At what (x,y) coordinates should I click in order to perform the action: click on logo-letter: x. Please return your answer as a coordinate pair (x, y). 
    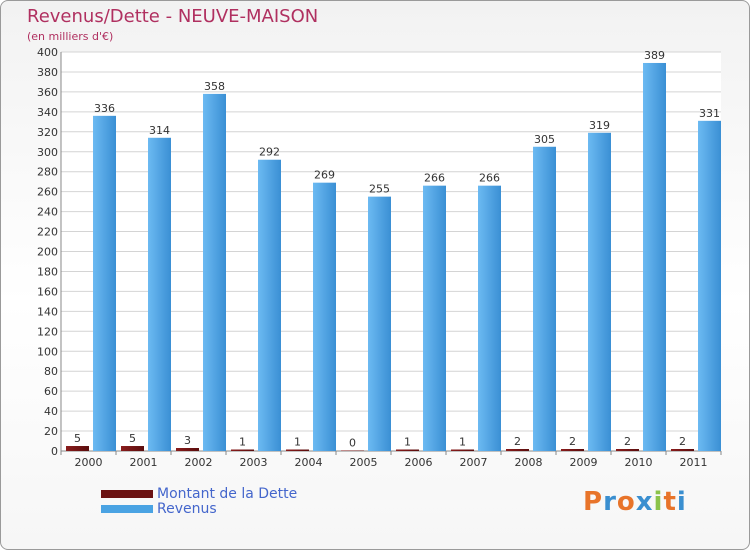
    Looking at the image, I should click on (644, 502).